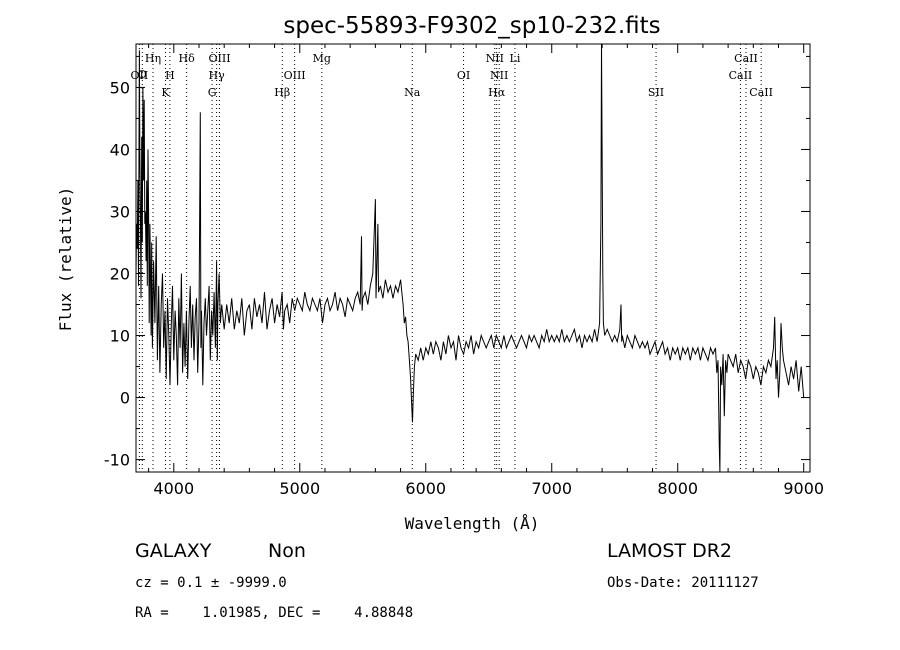  I want to click on object-subclass: Non, so click(287, 551).